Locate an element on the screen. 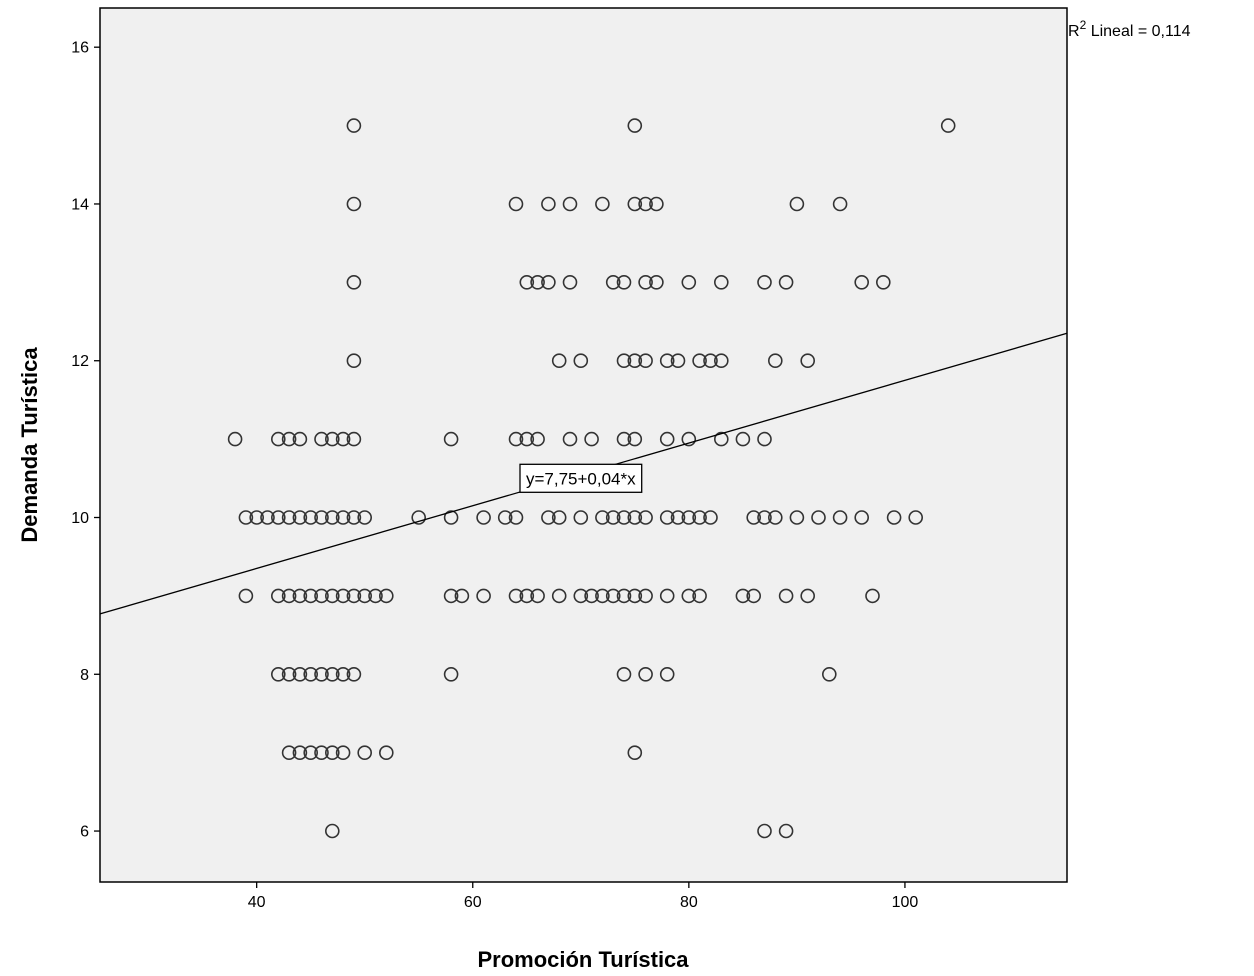 This screenshot has height=976, width=1254. x-tick-label: 100 is located at coordinates (905, 902).